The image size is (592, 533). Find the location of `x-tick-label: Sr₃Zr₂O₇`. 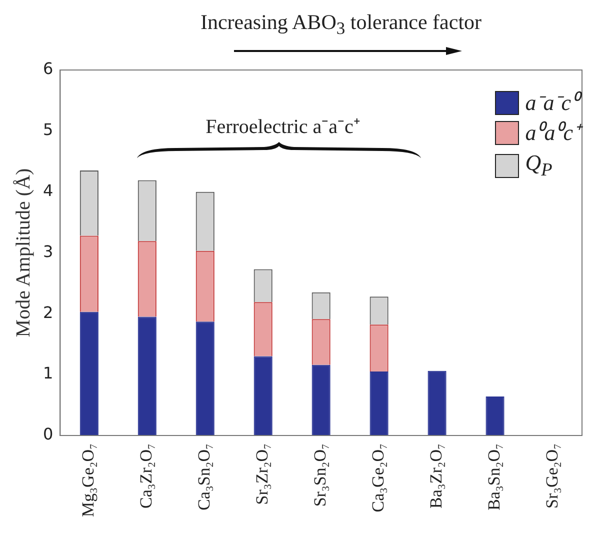

x-tick-label: Sr₃Zr₂O₇ is located at coordinates (262, 474).